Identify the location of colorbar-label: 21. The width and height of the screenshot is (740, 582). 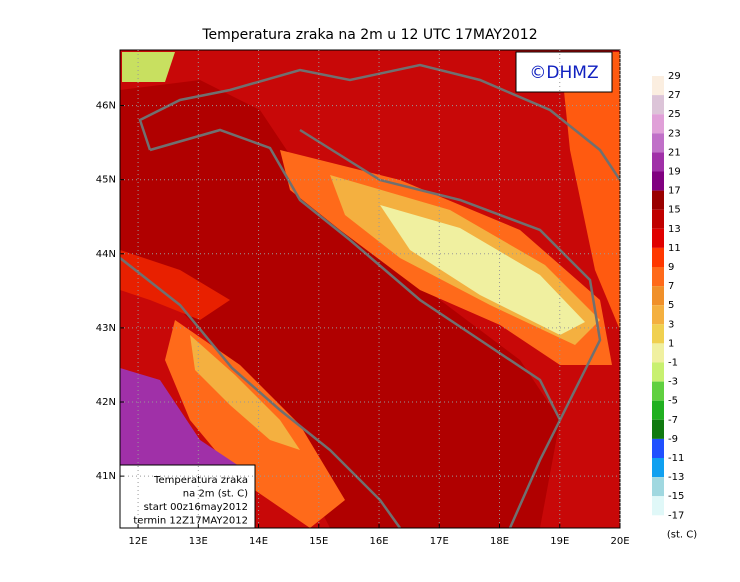
(674, 152).